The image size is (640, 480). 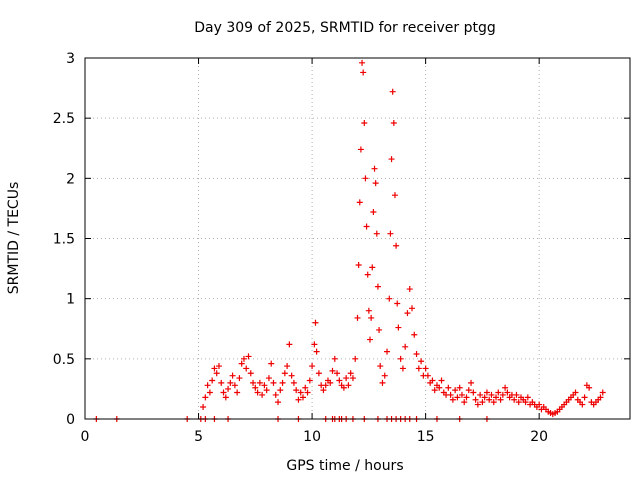 I want to click on x-axis-label: GPS time / hours, so click(x=344, y=466).